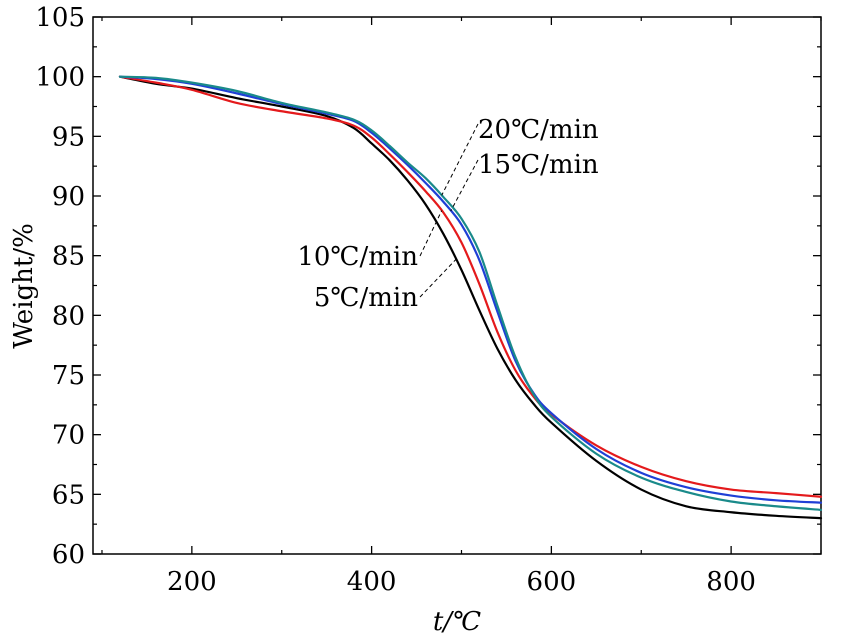  I want to click on annotation-label: 10℃/min, so click(357, 257).